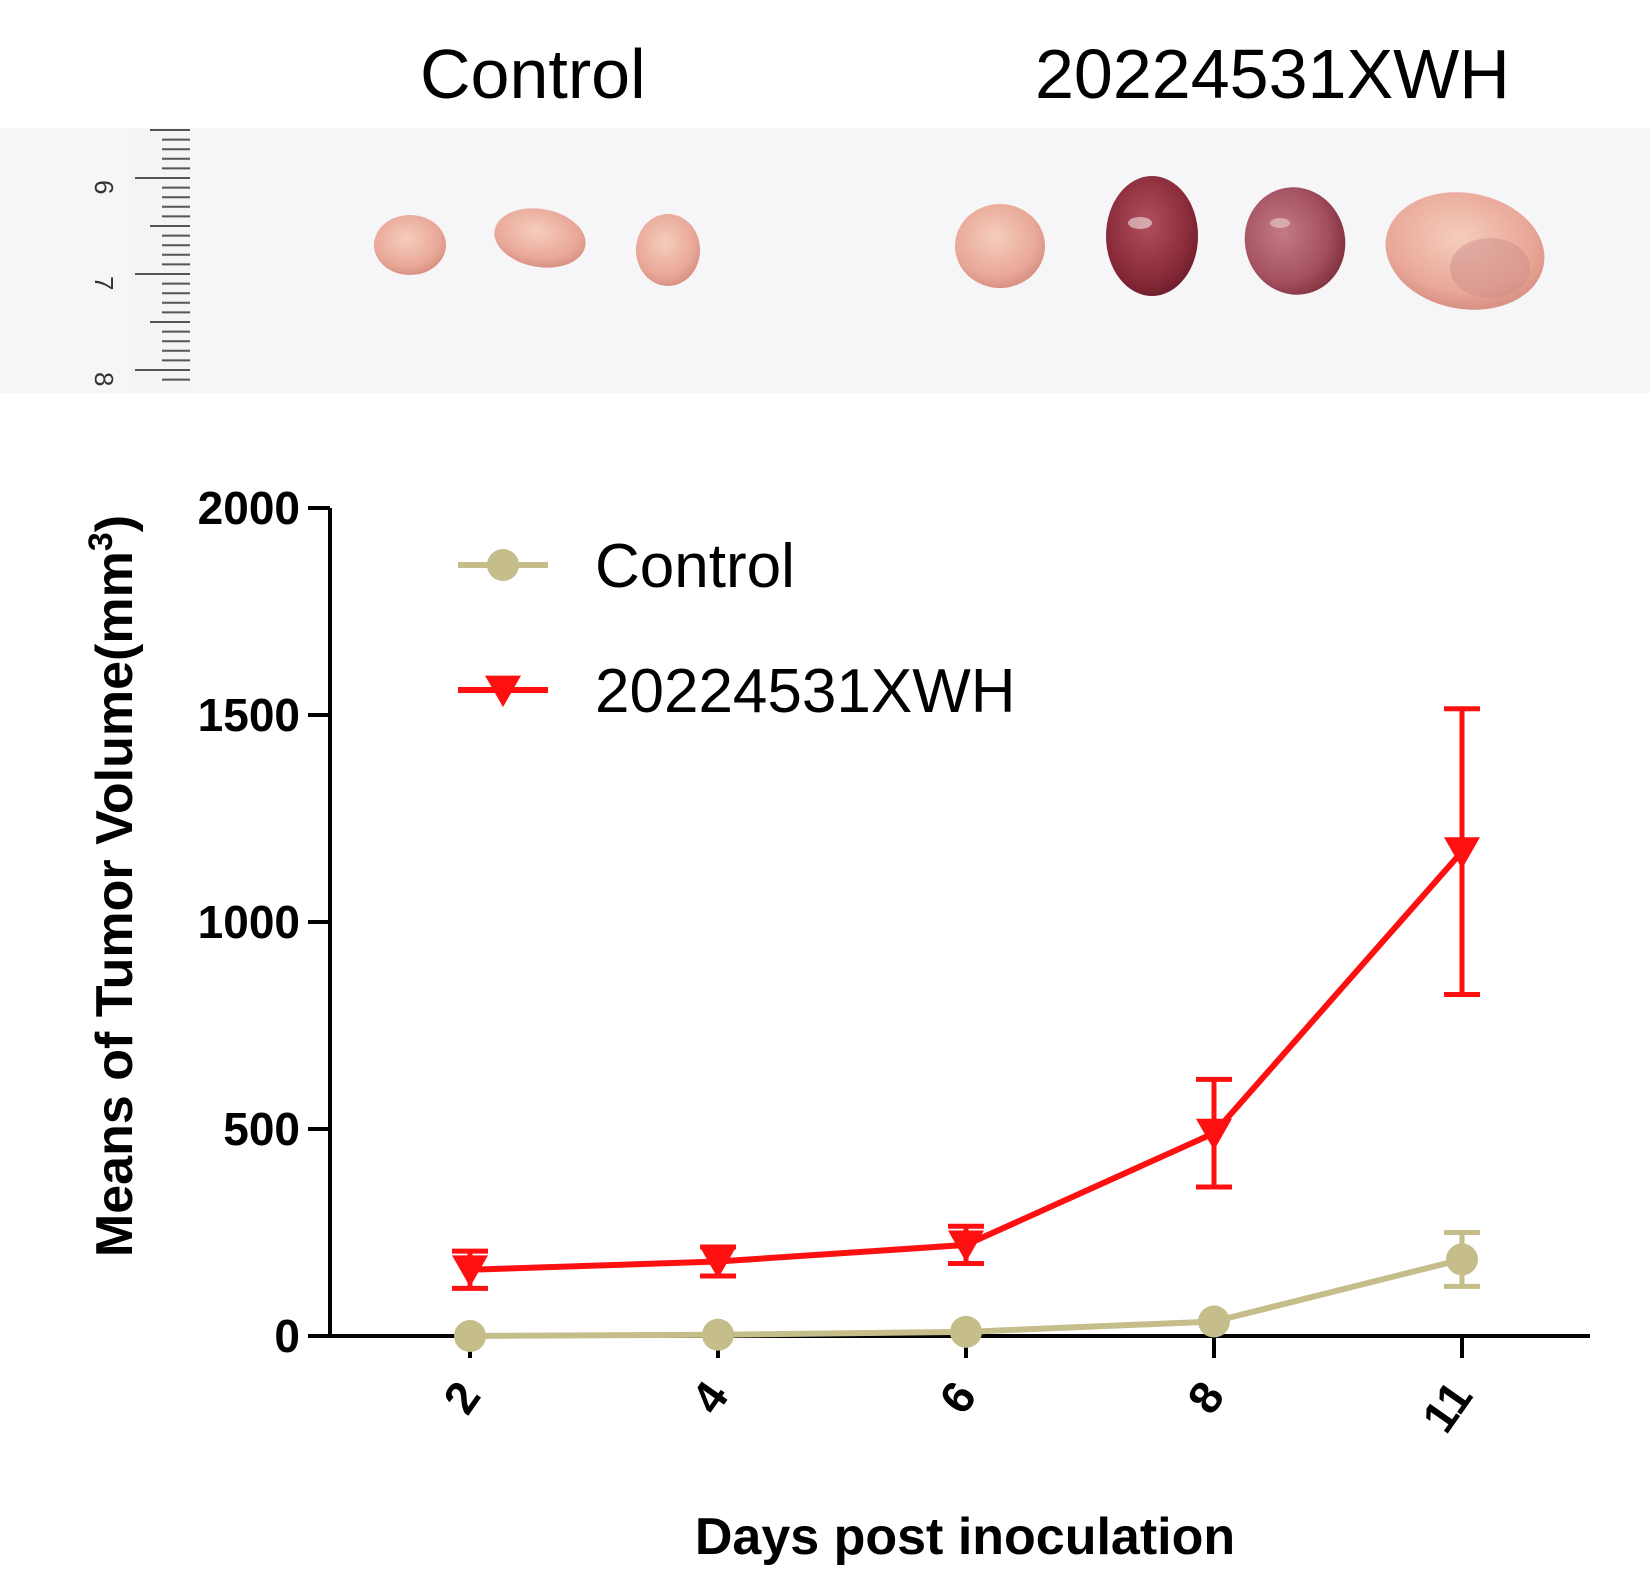  Describe the element at coordinates (139, 260) in the screenshot. I see `ruler: 6 7 8` at that location.